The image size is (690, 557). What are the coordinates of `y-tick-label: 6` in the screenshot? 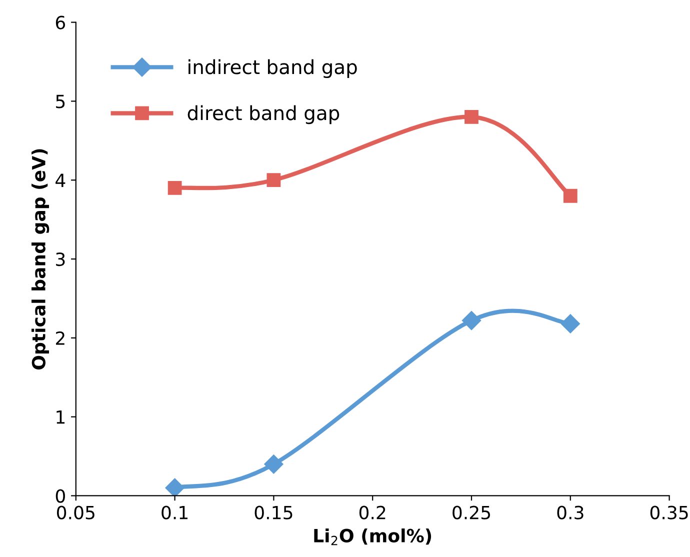 It's located at (61, 23).